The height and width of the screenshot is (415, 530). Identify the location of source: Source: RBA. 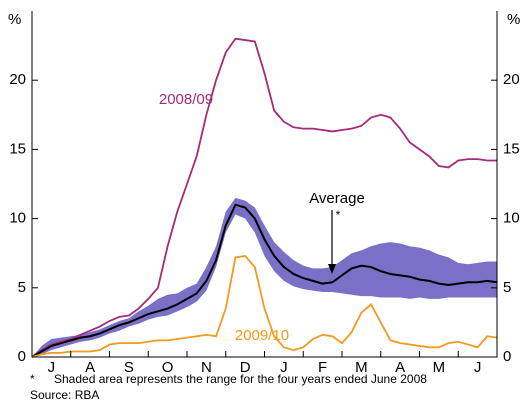
(64, 395).